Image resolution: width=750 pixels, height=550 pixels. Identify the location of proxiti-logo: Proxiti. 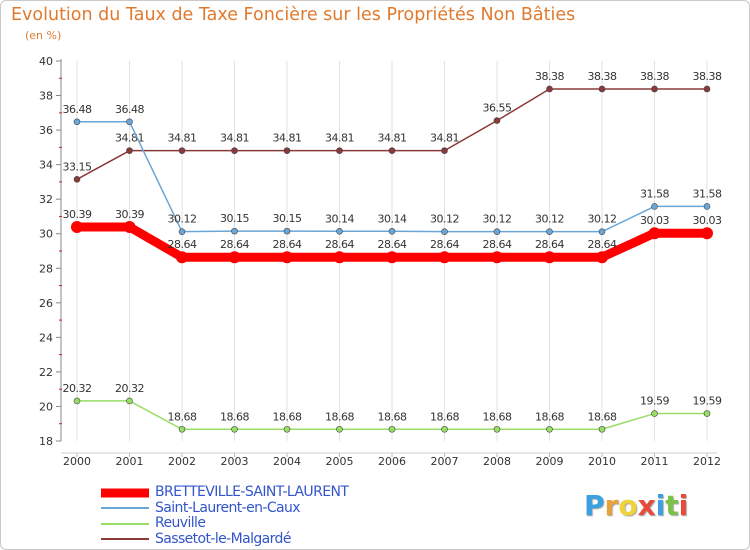
(636, 505).